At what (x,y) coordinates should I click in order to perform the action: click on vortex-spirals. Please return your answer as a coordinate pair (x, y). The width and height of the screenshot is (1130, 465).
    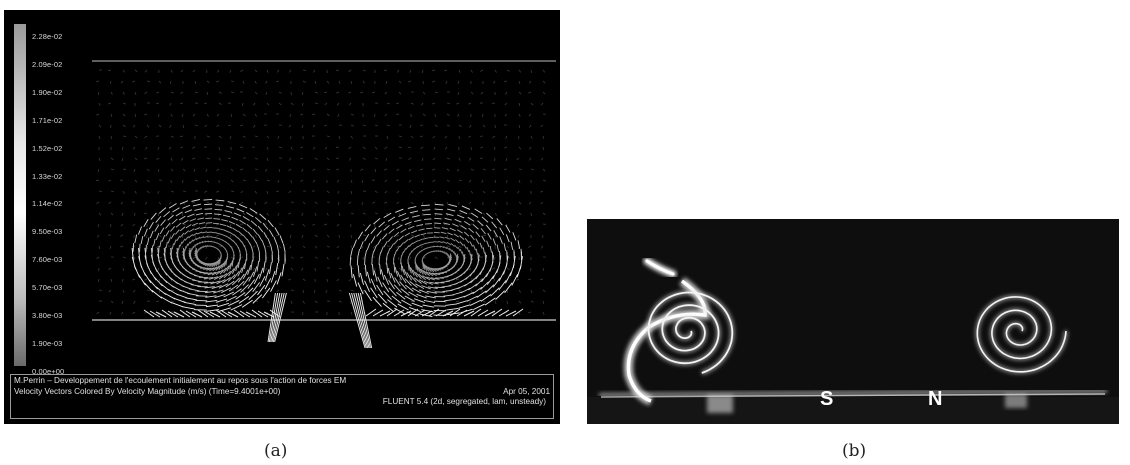
    Looking at the image, I should click on (857, 332).